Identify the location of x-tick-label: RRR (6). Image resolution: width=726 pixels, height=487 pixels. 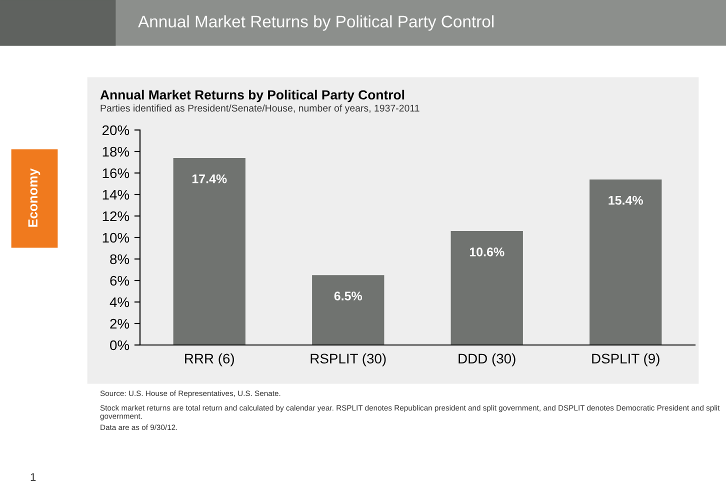
(209, 359).